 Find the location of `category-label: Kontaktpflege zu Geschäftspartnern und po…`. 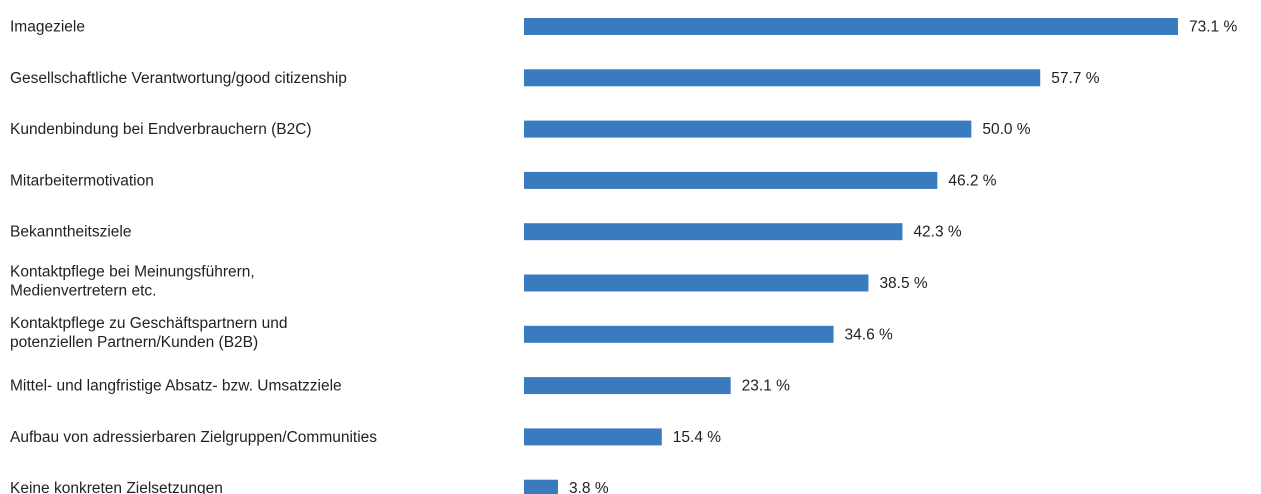

category-label: Kontaktpflege zu Geschäftspartnern und po… is located at coordinates (148, 333).